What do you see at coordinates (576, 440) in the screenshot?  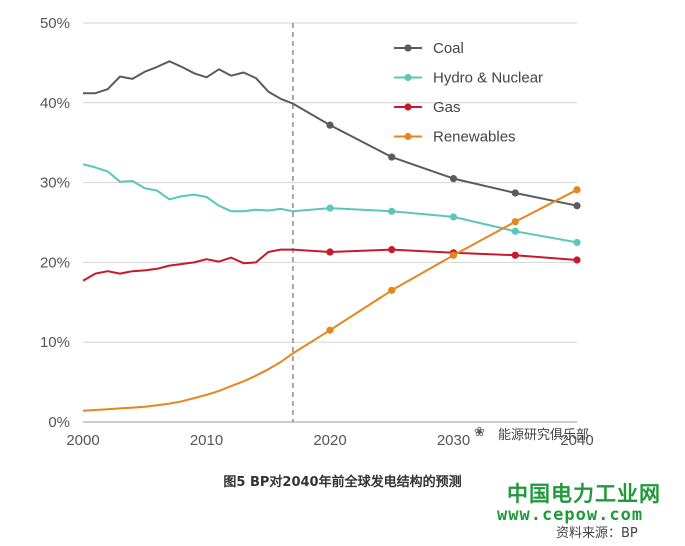 I see `x-tick-label: 2040` at bounding box center [576, 440].